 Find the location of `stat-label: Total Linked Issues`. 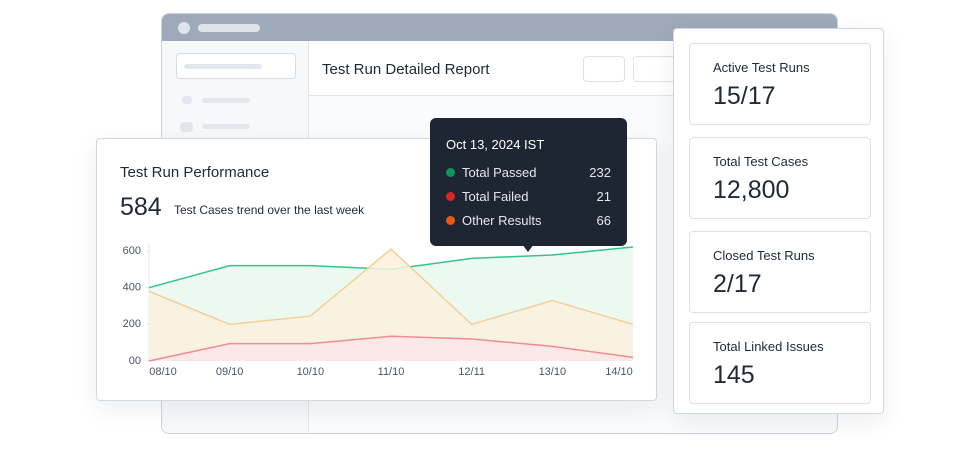

stat-label: Total Linked Issues is located at coordinates (768, 346).